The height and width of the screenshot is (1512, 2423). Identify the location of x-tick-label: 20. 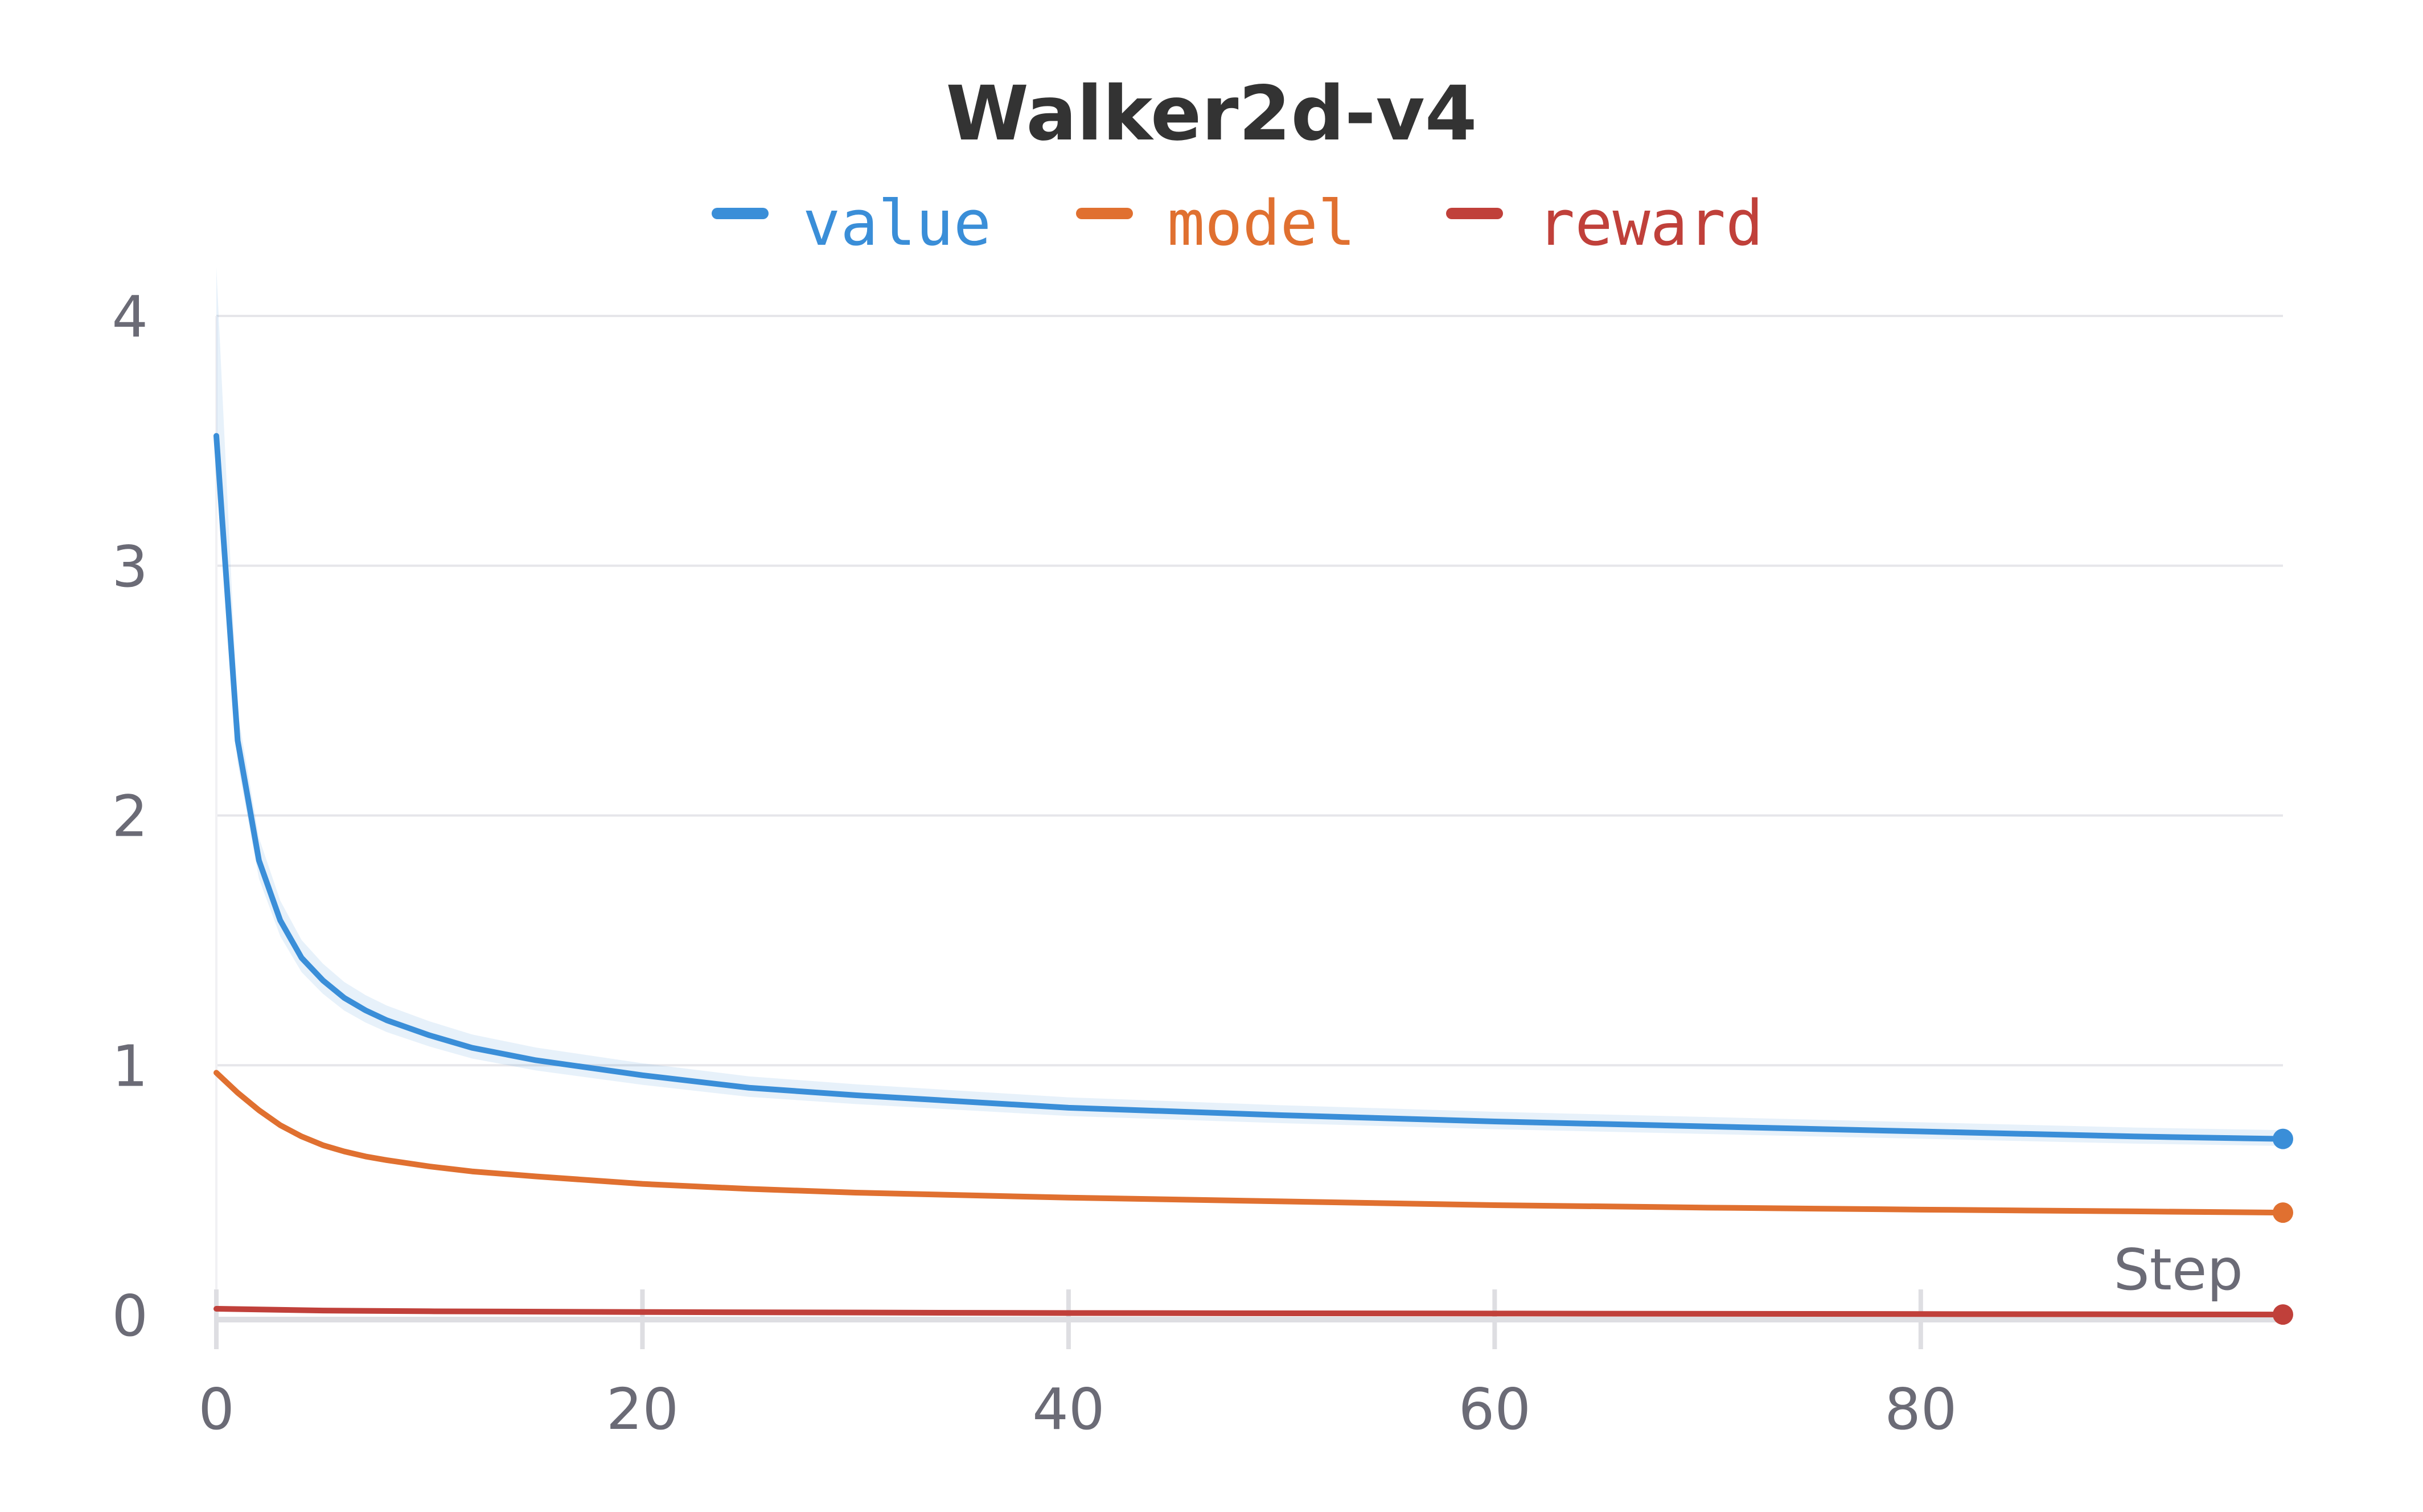
(642, 1409).